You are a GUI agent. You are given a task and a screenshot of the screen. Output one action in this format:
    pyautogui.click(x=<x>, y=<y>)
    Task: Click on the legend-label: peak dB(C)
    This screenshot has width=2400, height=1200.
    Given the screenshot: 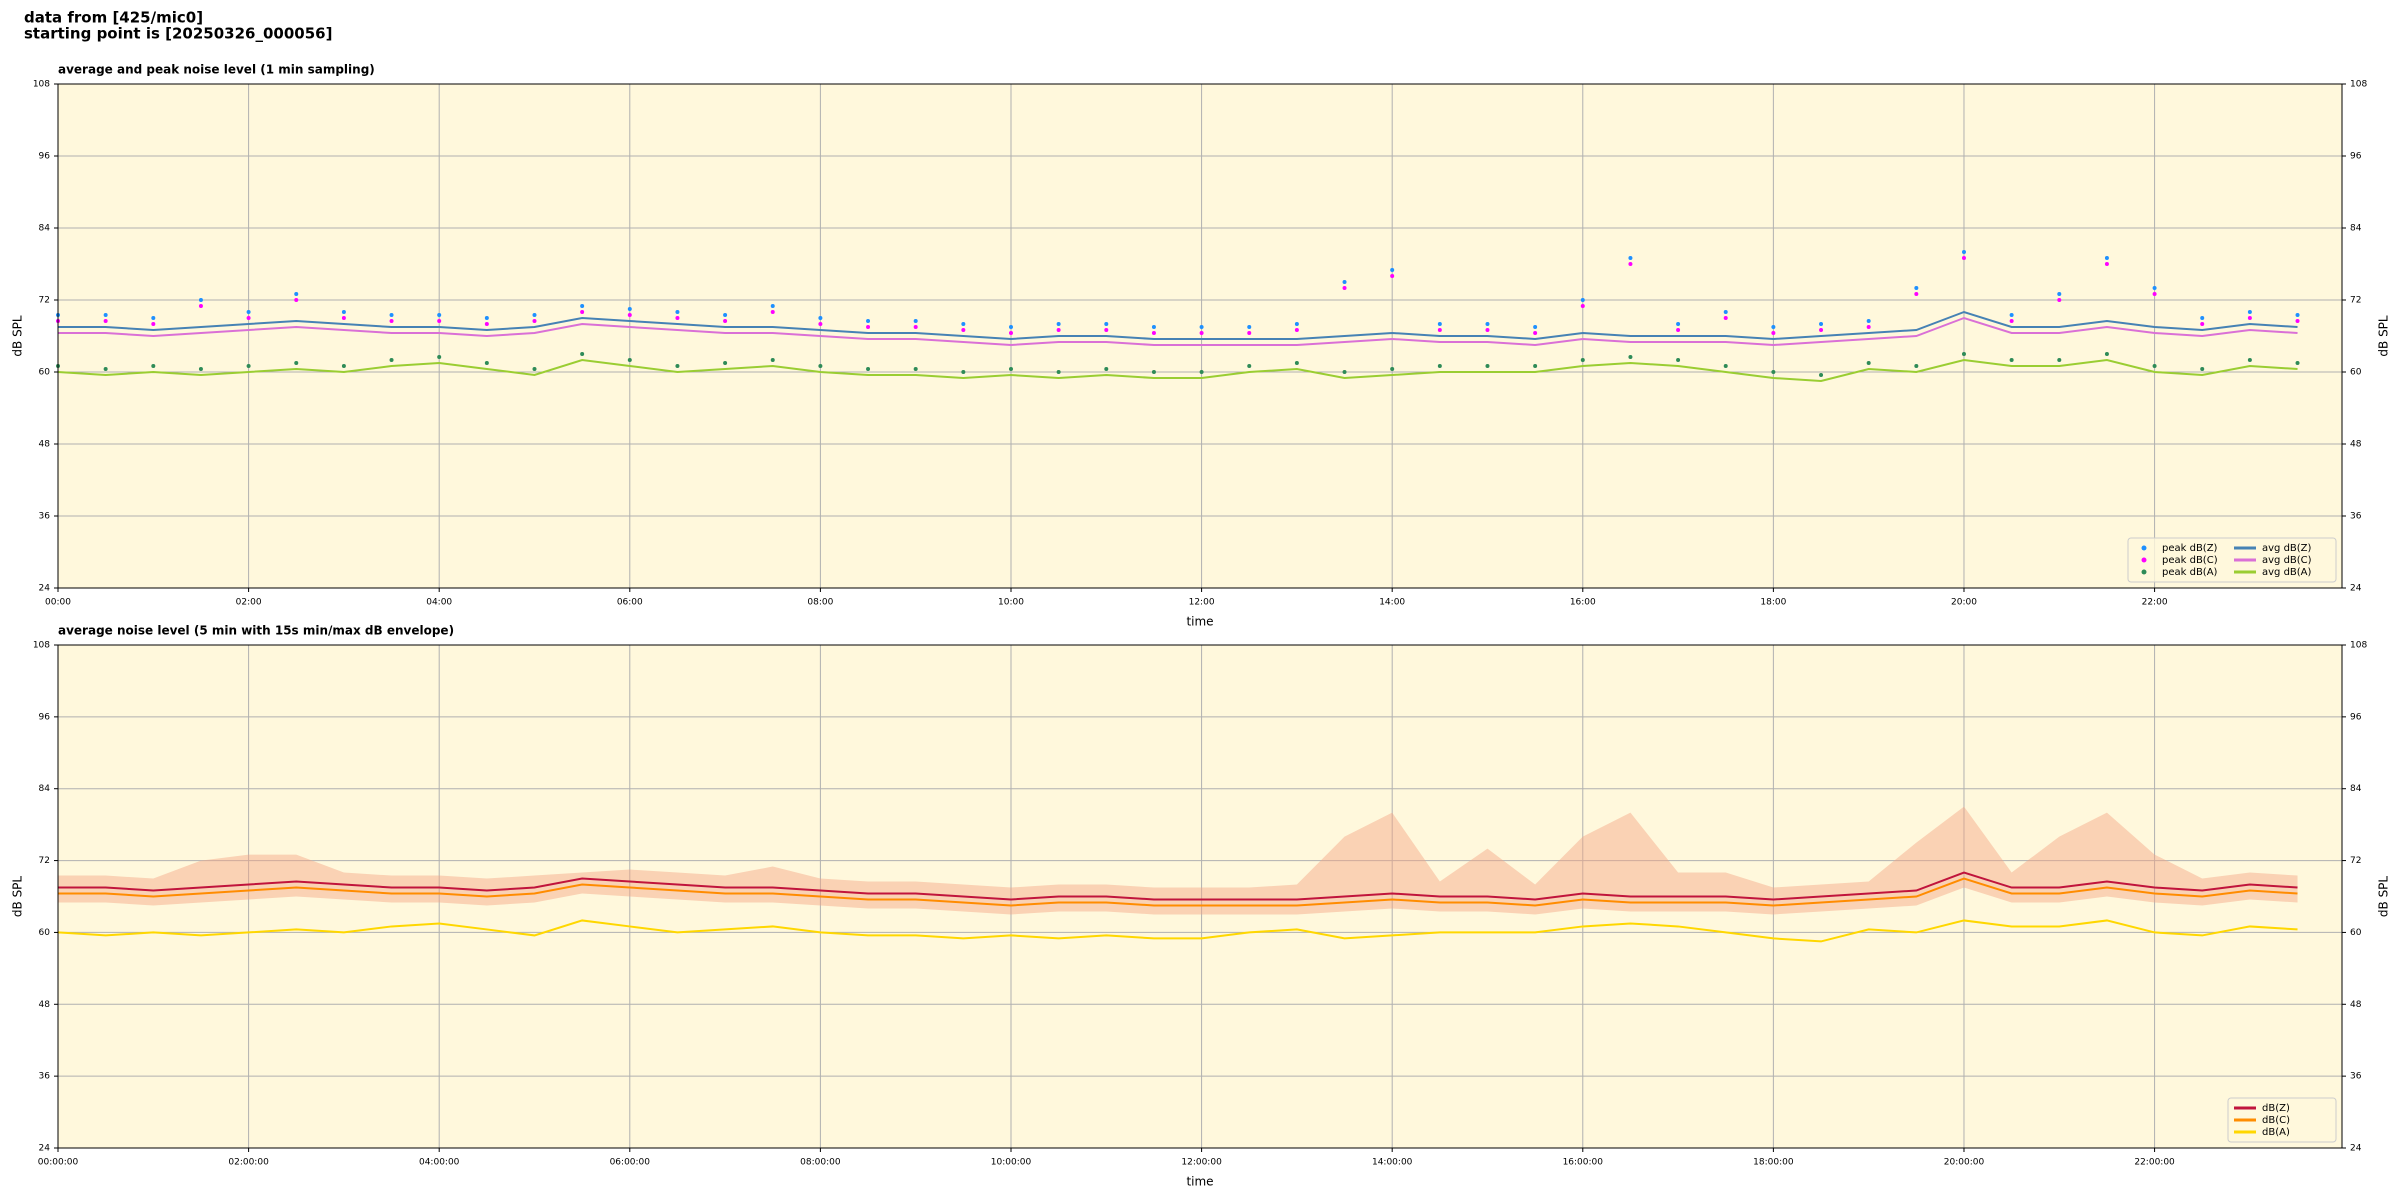 What is the action you would take?
    pyautogui.click(x=2190, y=560)
    